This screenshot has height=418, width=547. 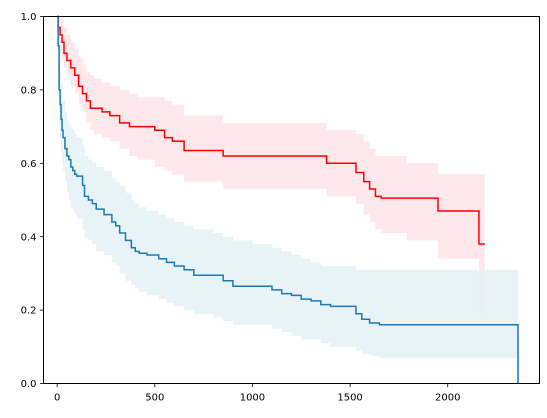 I want to click on y-tick-label: 0.8, so click(x=29, y=91).